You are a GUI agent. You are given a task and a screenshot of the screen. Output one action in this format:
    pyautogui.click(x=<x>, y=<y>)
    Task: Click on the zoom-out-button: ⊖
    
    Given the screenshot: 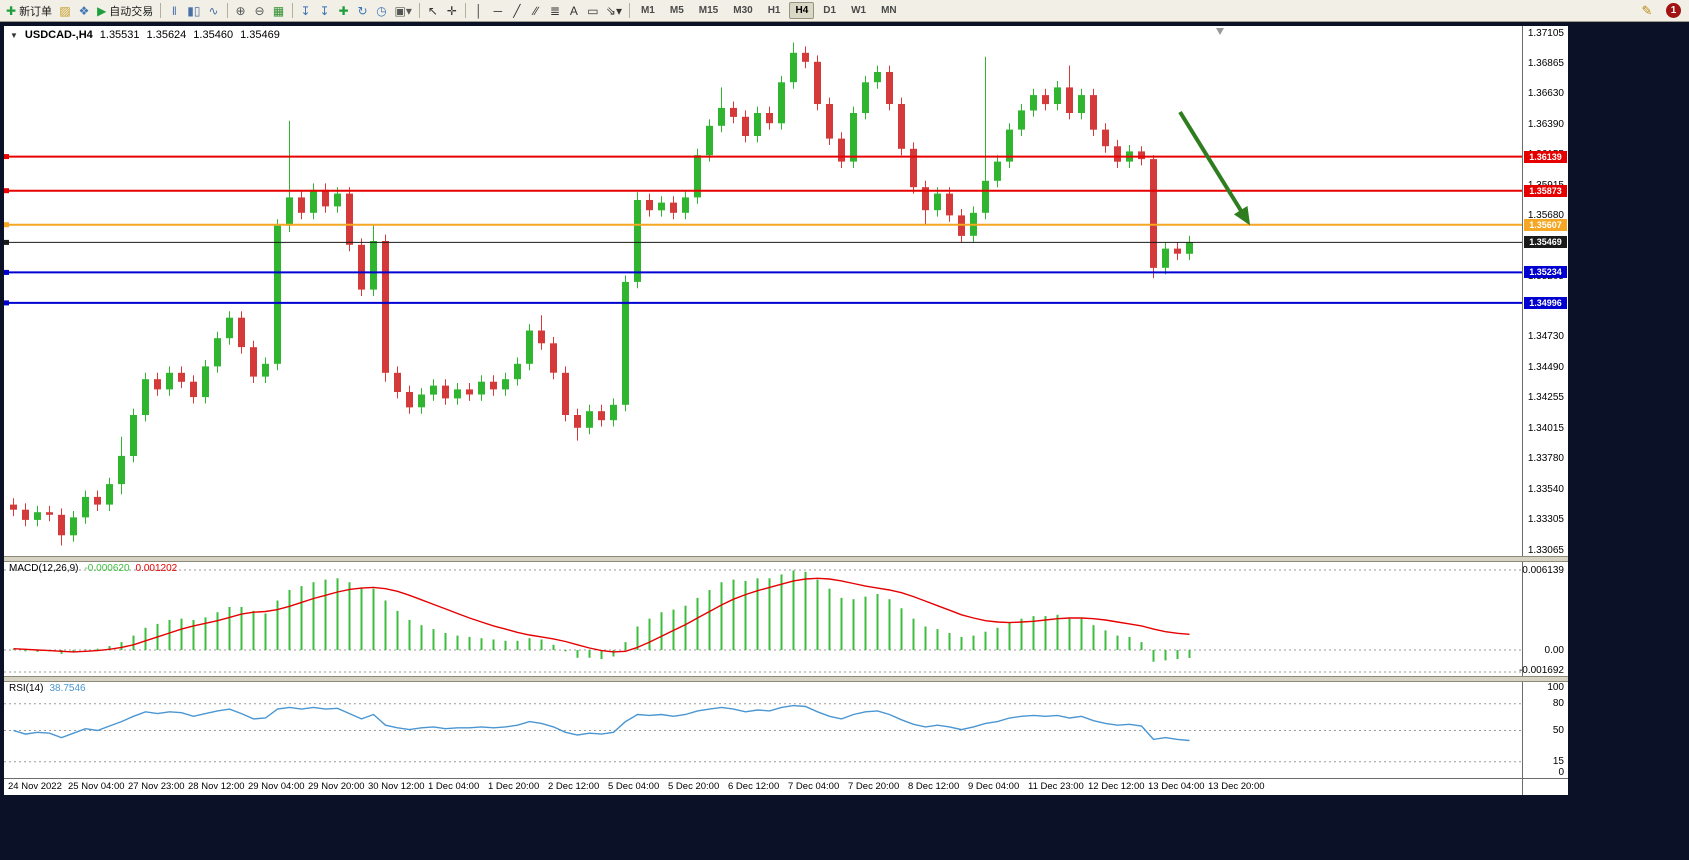 What is the action you would take?
    pyautogui.click(x=260, y=11)
    